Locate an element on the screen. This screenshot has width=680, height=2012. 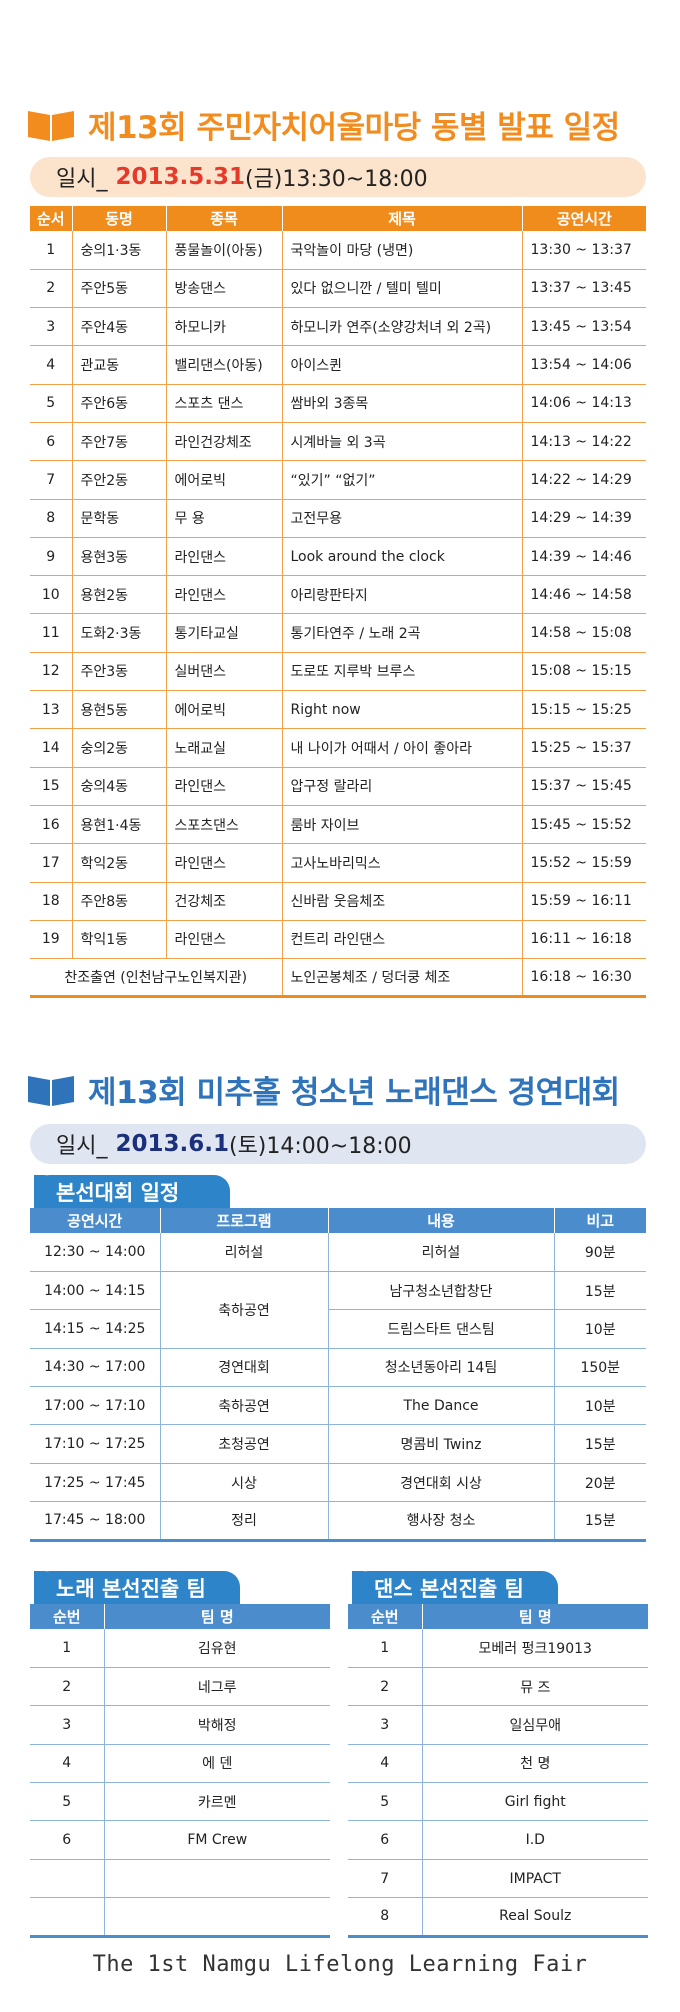
song-teams-table: 순번 팀 명 1 김유현 2 네그루 3 박해정 4 에 덴 5 카르멘 6 FM Crew is located at coordinates (180, 1771).